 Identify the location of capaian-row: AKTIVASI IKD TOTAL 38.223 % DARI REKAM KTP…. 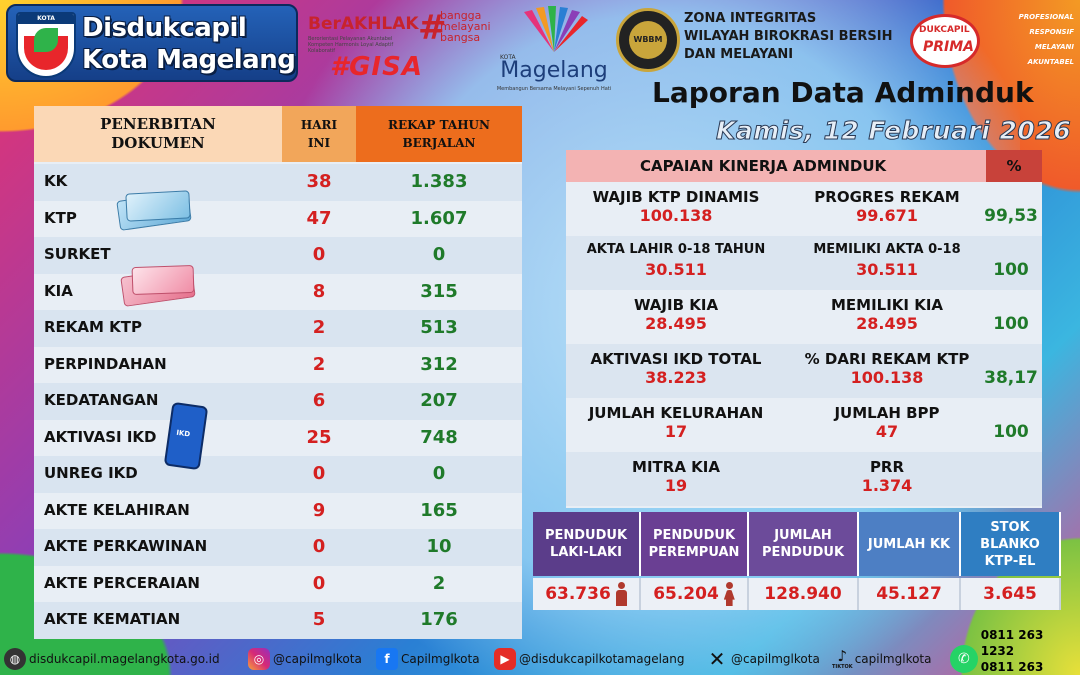
(804, 371).